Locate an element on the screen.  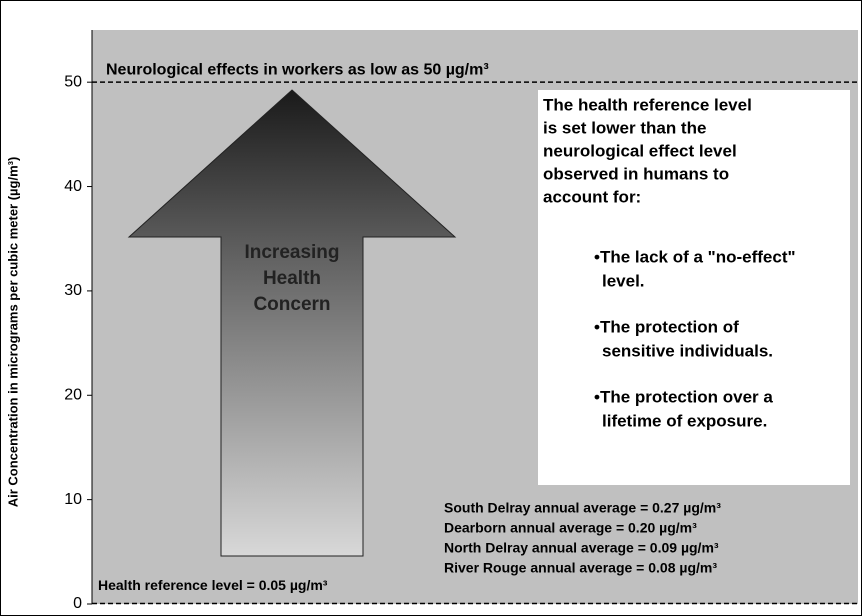
y-tick-label: 30 is located at coordinates (73, 290).